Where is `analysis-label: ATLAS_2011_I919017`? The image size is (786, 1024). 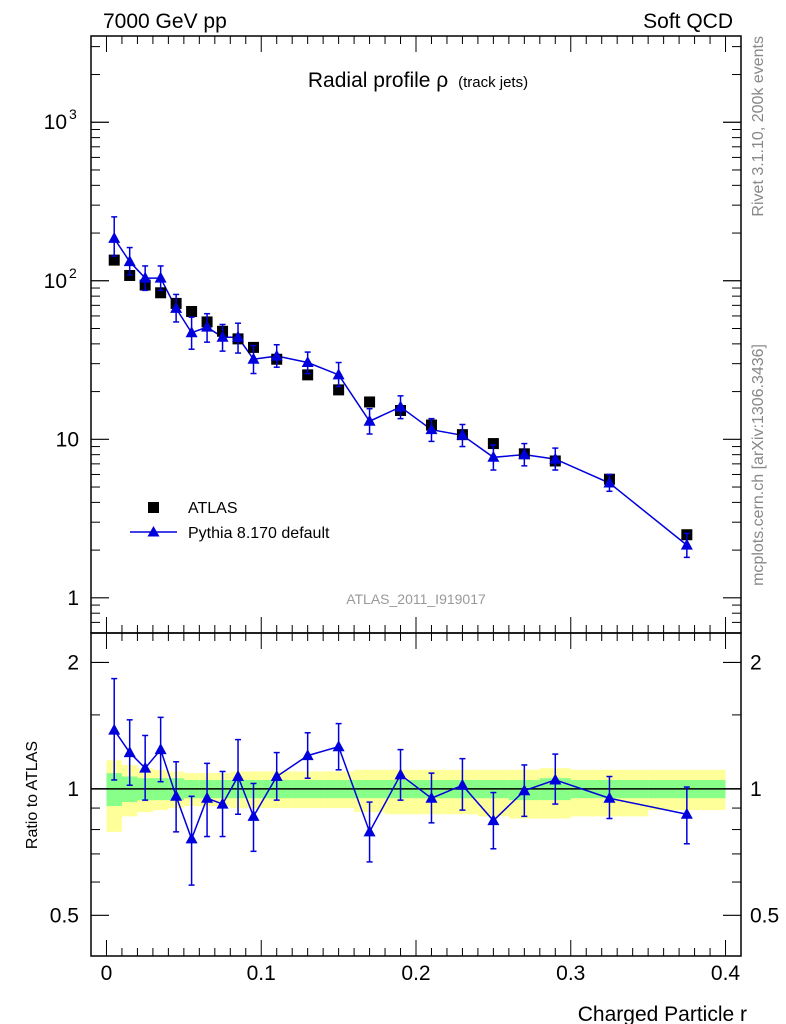 analysis-label: ATLAS_2011_I919017 is located at coordinates (416, 599).